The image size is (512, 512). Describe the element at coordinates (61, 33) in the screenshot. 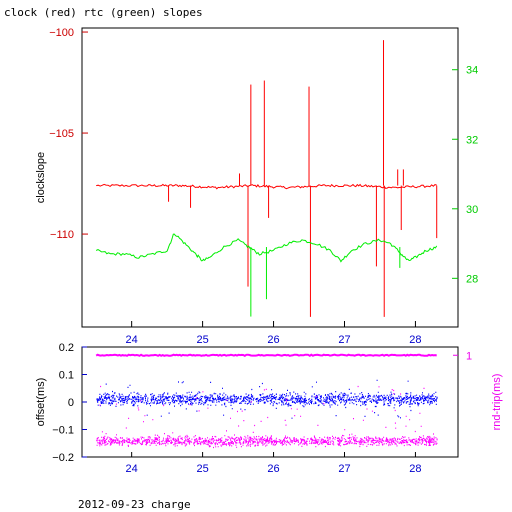

I see `top-y-tick-label: −100` at that location.